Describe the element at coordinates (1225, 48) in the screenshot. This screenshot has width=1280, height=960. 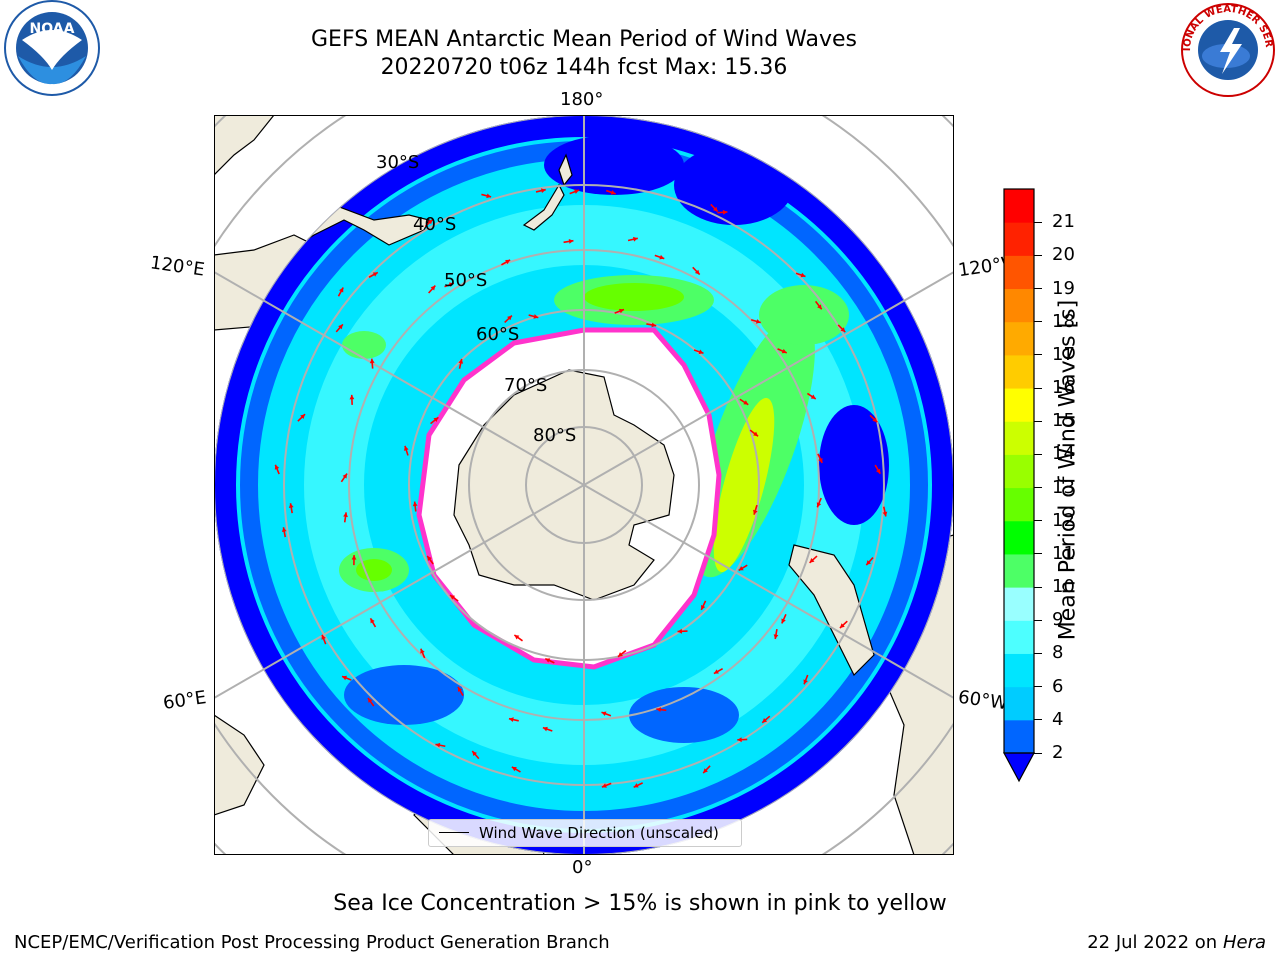
I see `nws-logo: NATIONAL WEATHER SERVICE` at that location.